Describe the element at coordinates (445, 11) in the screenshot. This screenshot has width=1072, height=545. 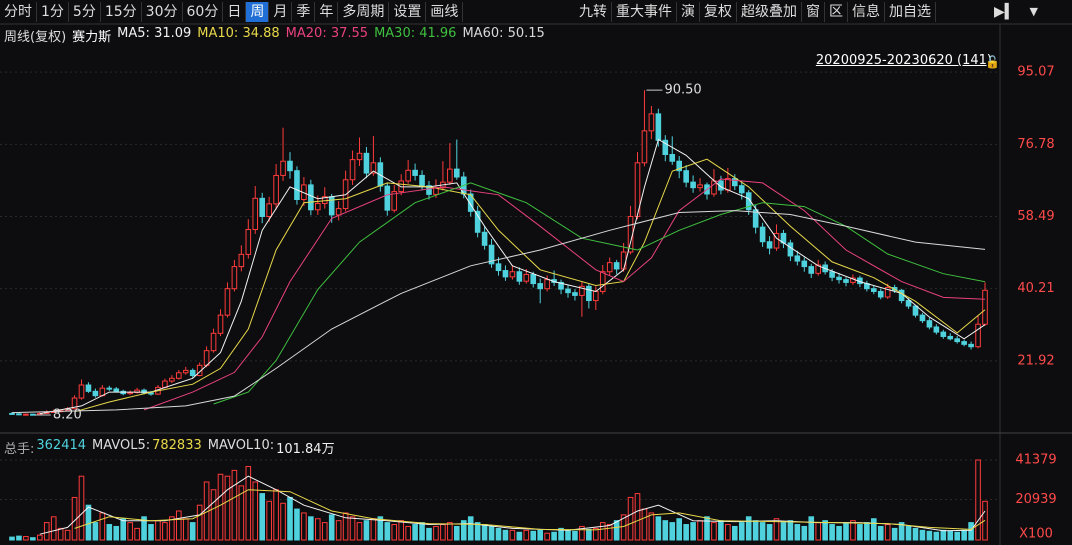
I see `toolbar-button: 画线` at that location.